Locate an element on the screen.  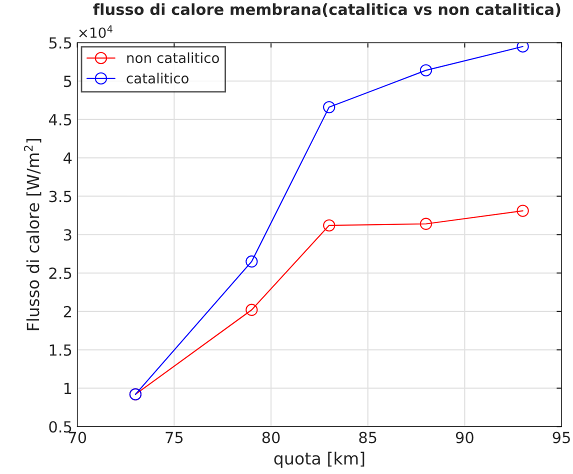
x-tick-label: 80 is located at coordinates (271, 438).